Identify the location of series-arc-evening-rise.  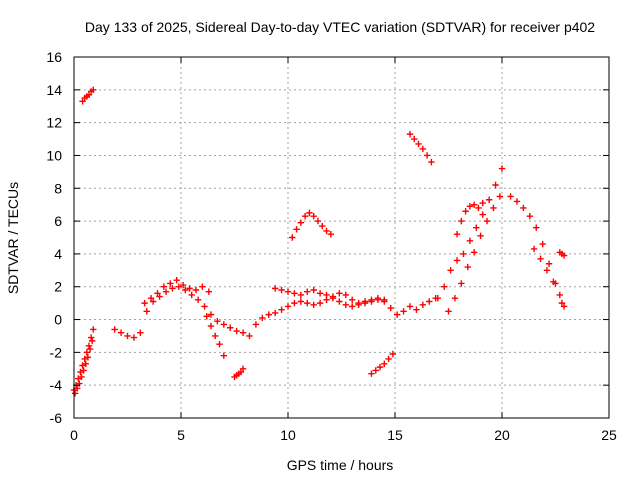
(470, 233).